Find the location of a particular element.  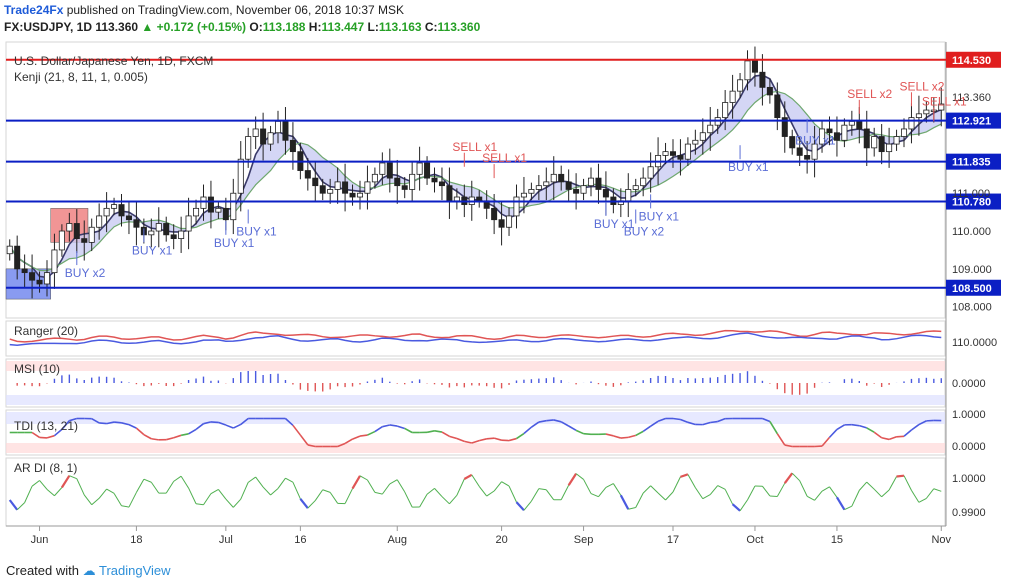

x-tick-label: Jul is located at coordinates (226, 540).